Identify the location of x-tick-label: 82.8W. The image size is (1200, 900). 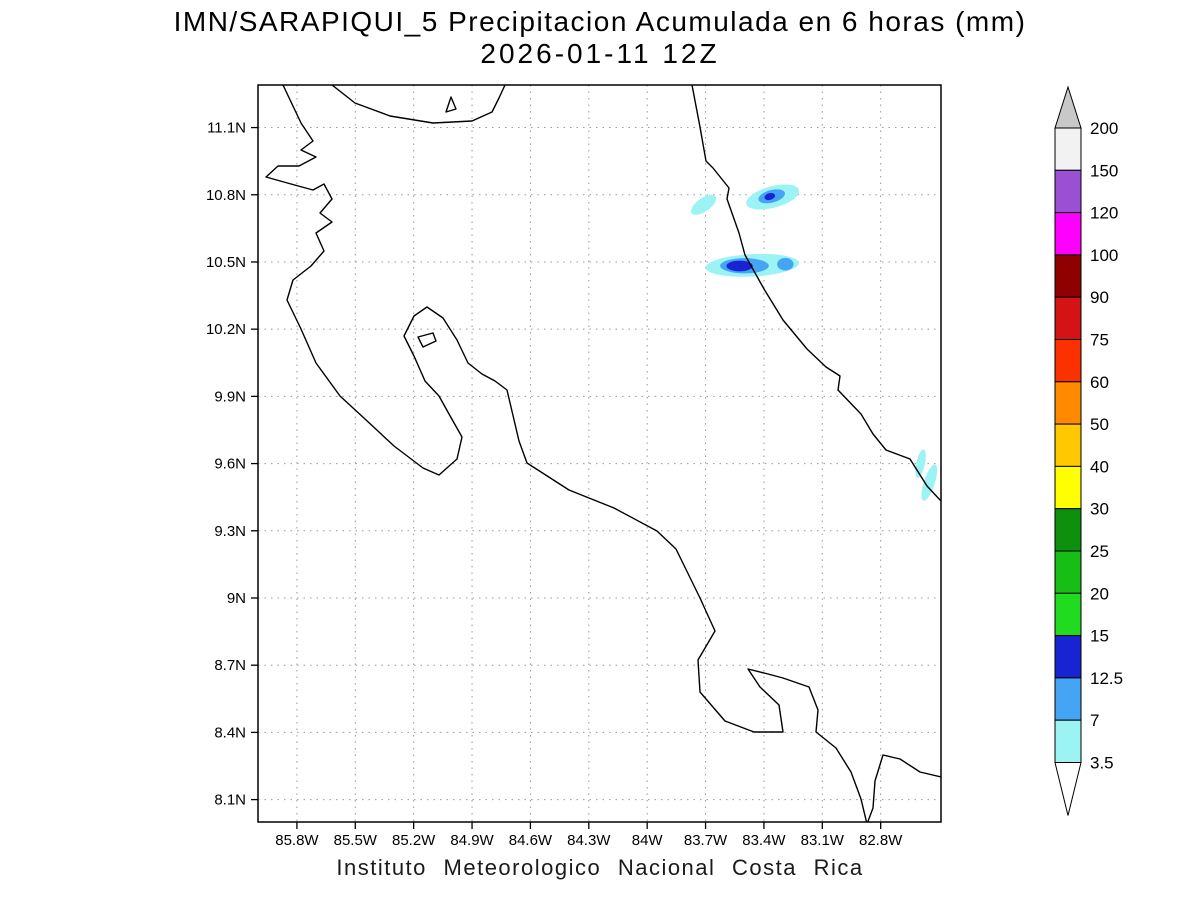
(881, 840).